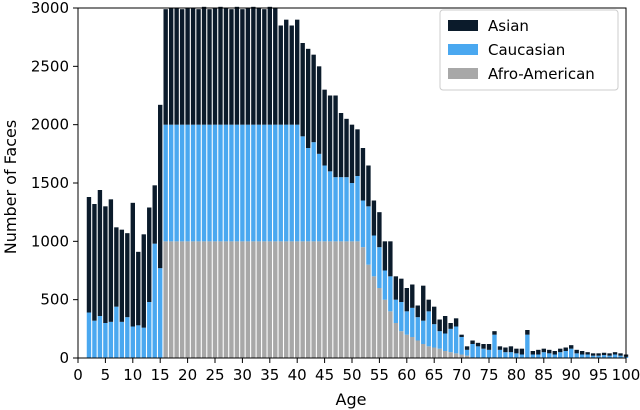 This screenshot has height=410, width=640. What do you see at coordinates (297, 375) in the screenshot?
I see `x-tick-label-40: 40` at bounding box center [297, 375].